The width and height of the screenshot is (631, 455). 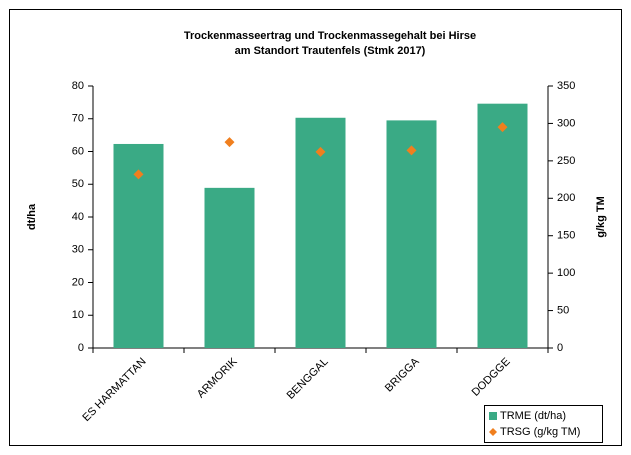 What do you see at coordinates (32, 216) in the screenshot?
I see `y-axis-label: dt/ha` at bounding box center [32, 216].